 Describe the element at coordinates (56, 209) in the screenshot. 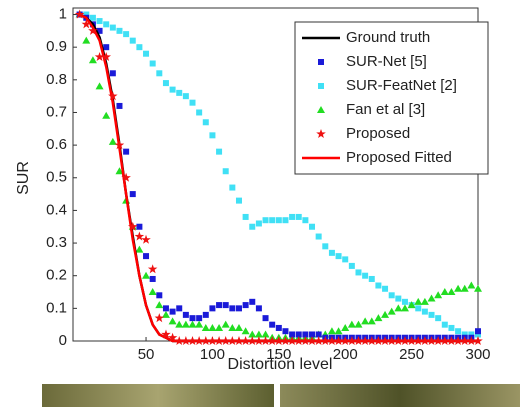

I see `y-tick-label: 0.4` at that location.